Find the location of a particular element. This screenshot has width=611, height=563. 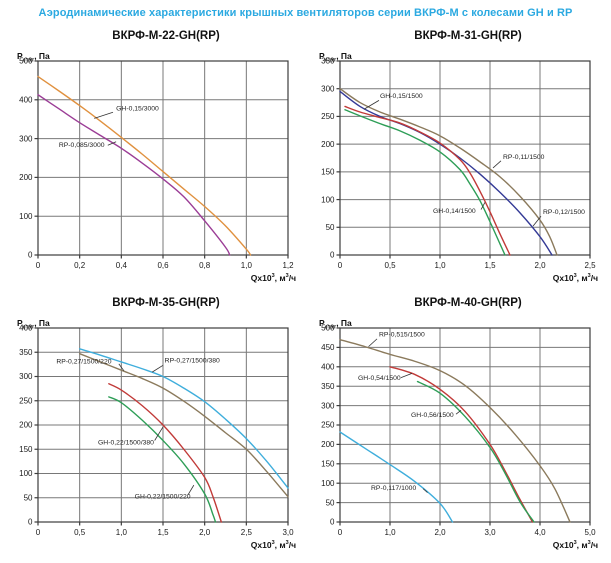

series-curve-GH-0,54/1500 is located at coordinates (461, 444).